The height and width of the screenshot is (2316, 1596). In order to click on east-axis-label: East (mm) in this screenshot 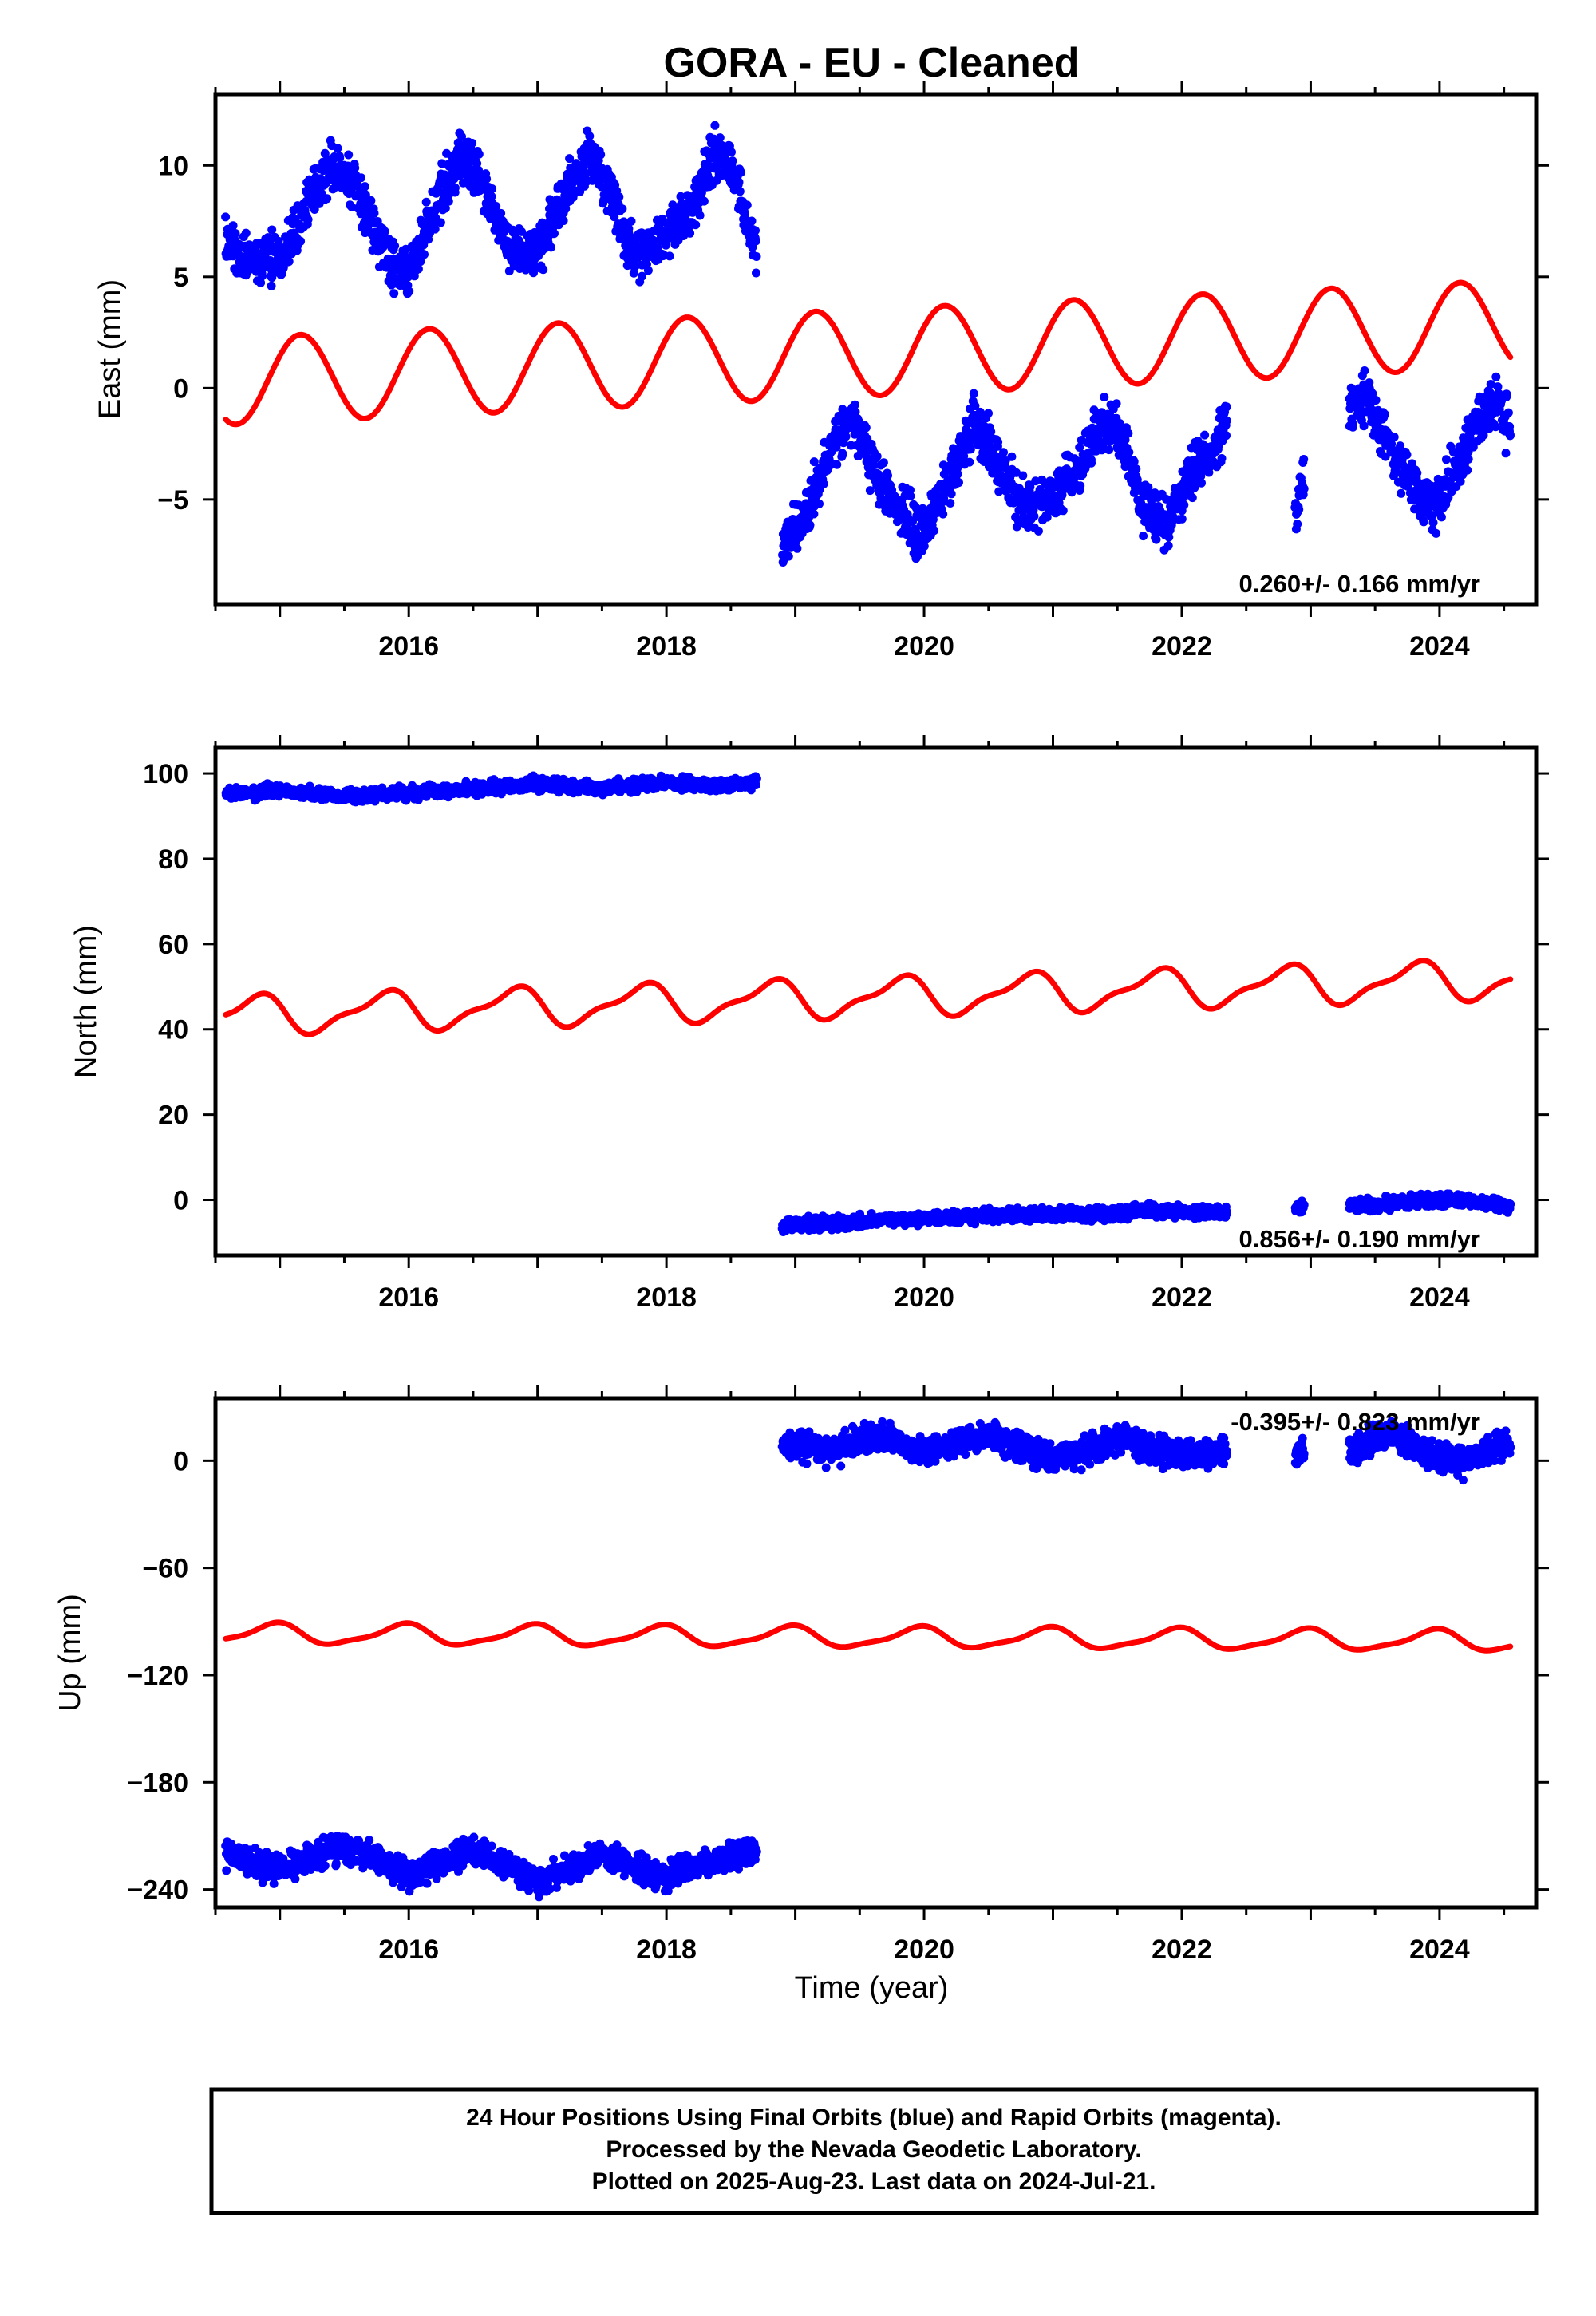, I will do `click(110, 349)`.